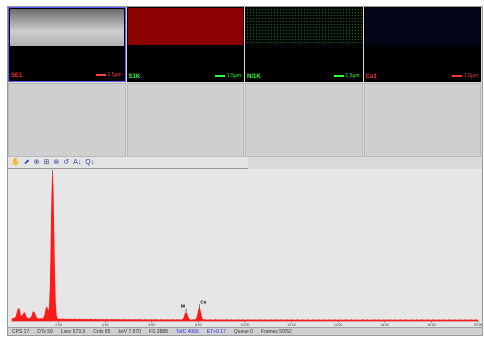 The height and width of the screenshot is (339, 484). What do you see at coordinates (183, 306) in the screenshot?
I see `peak-label: Ni` at bounding box center [183, 306].